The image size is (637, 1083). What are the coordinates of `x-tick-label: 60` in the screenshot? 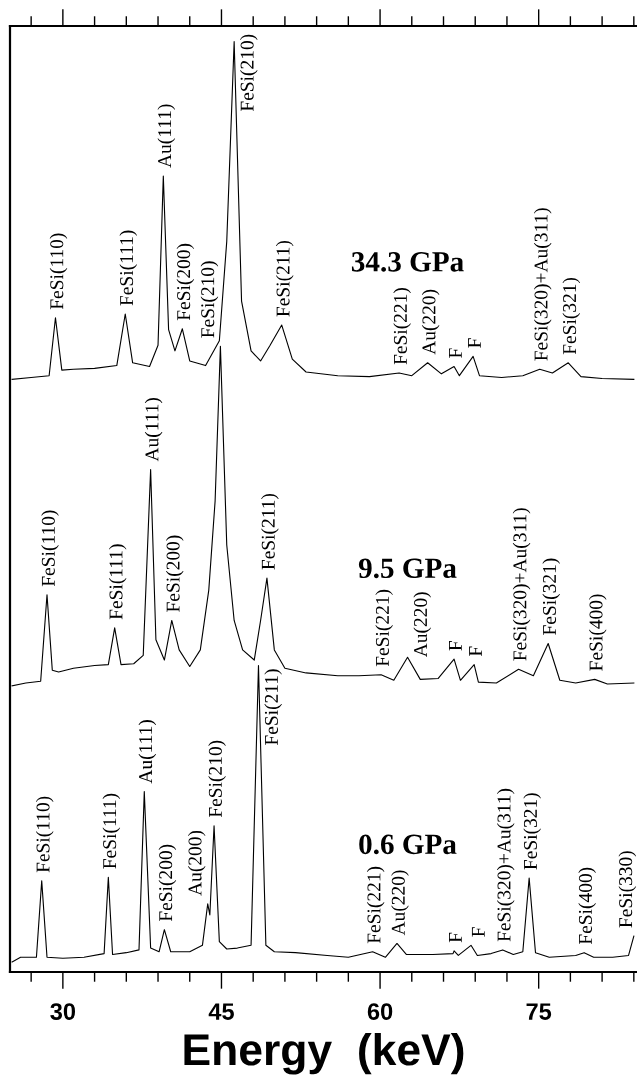 It's located at (380, 1011).